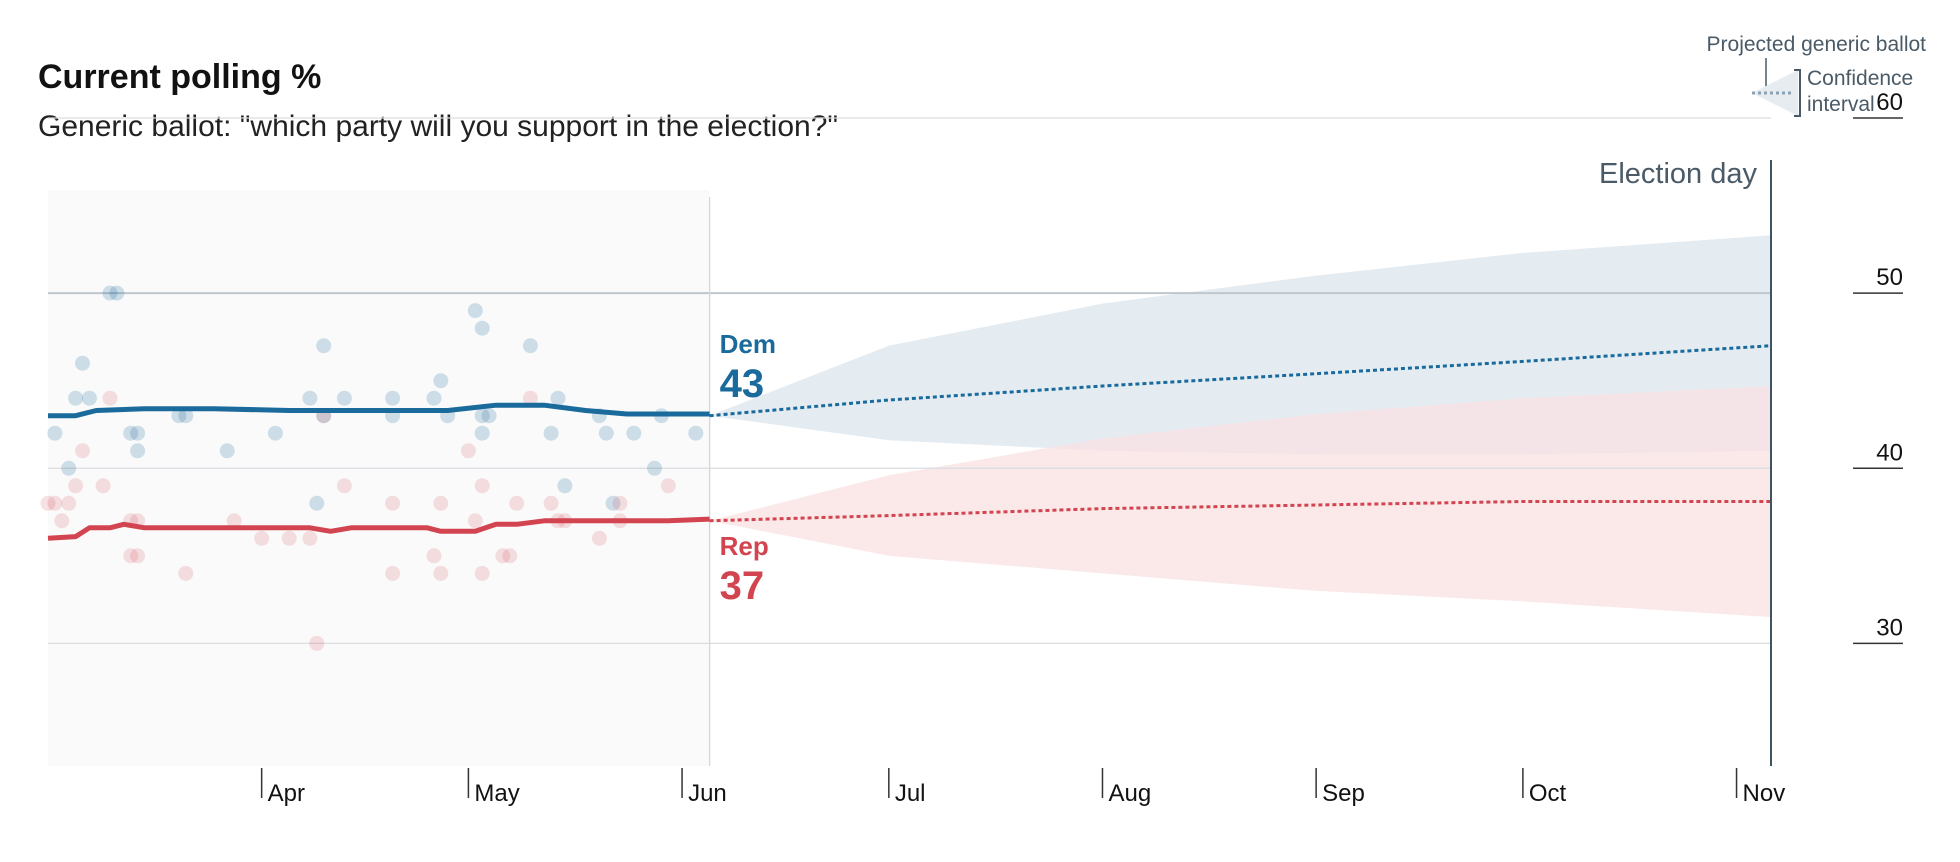 The height and width of the screenshot is (862, 1960). I want to click on election-day-label: Election day, so click(1678, 174).